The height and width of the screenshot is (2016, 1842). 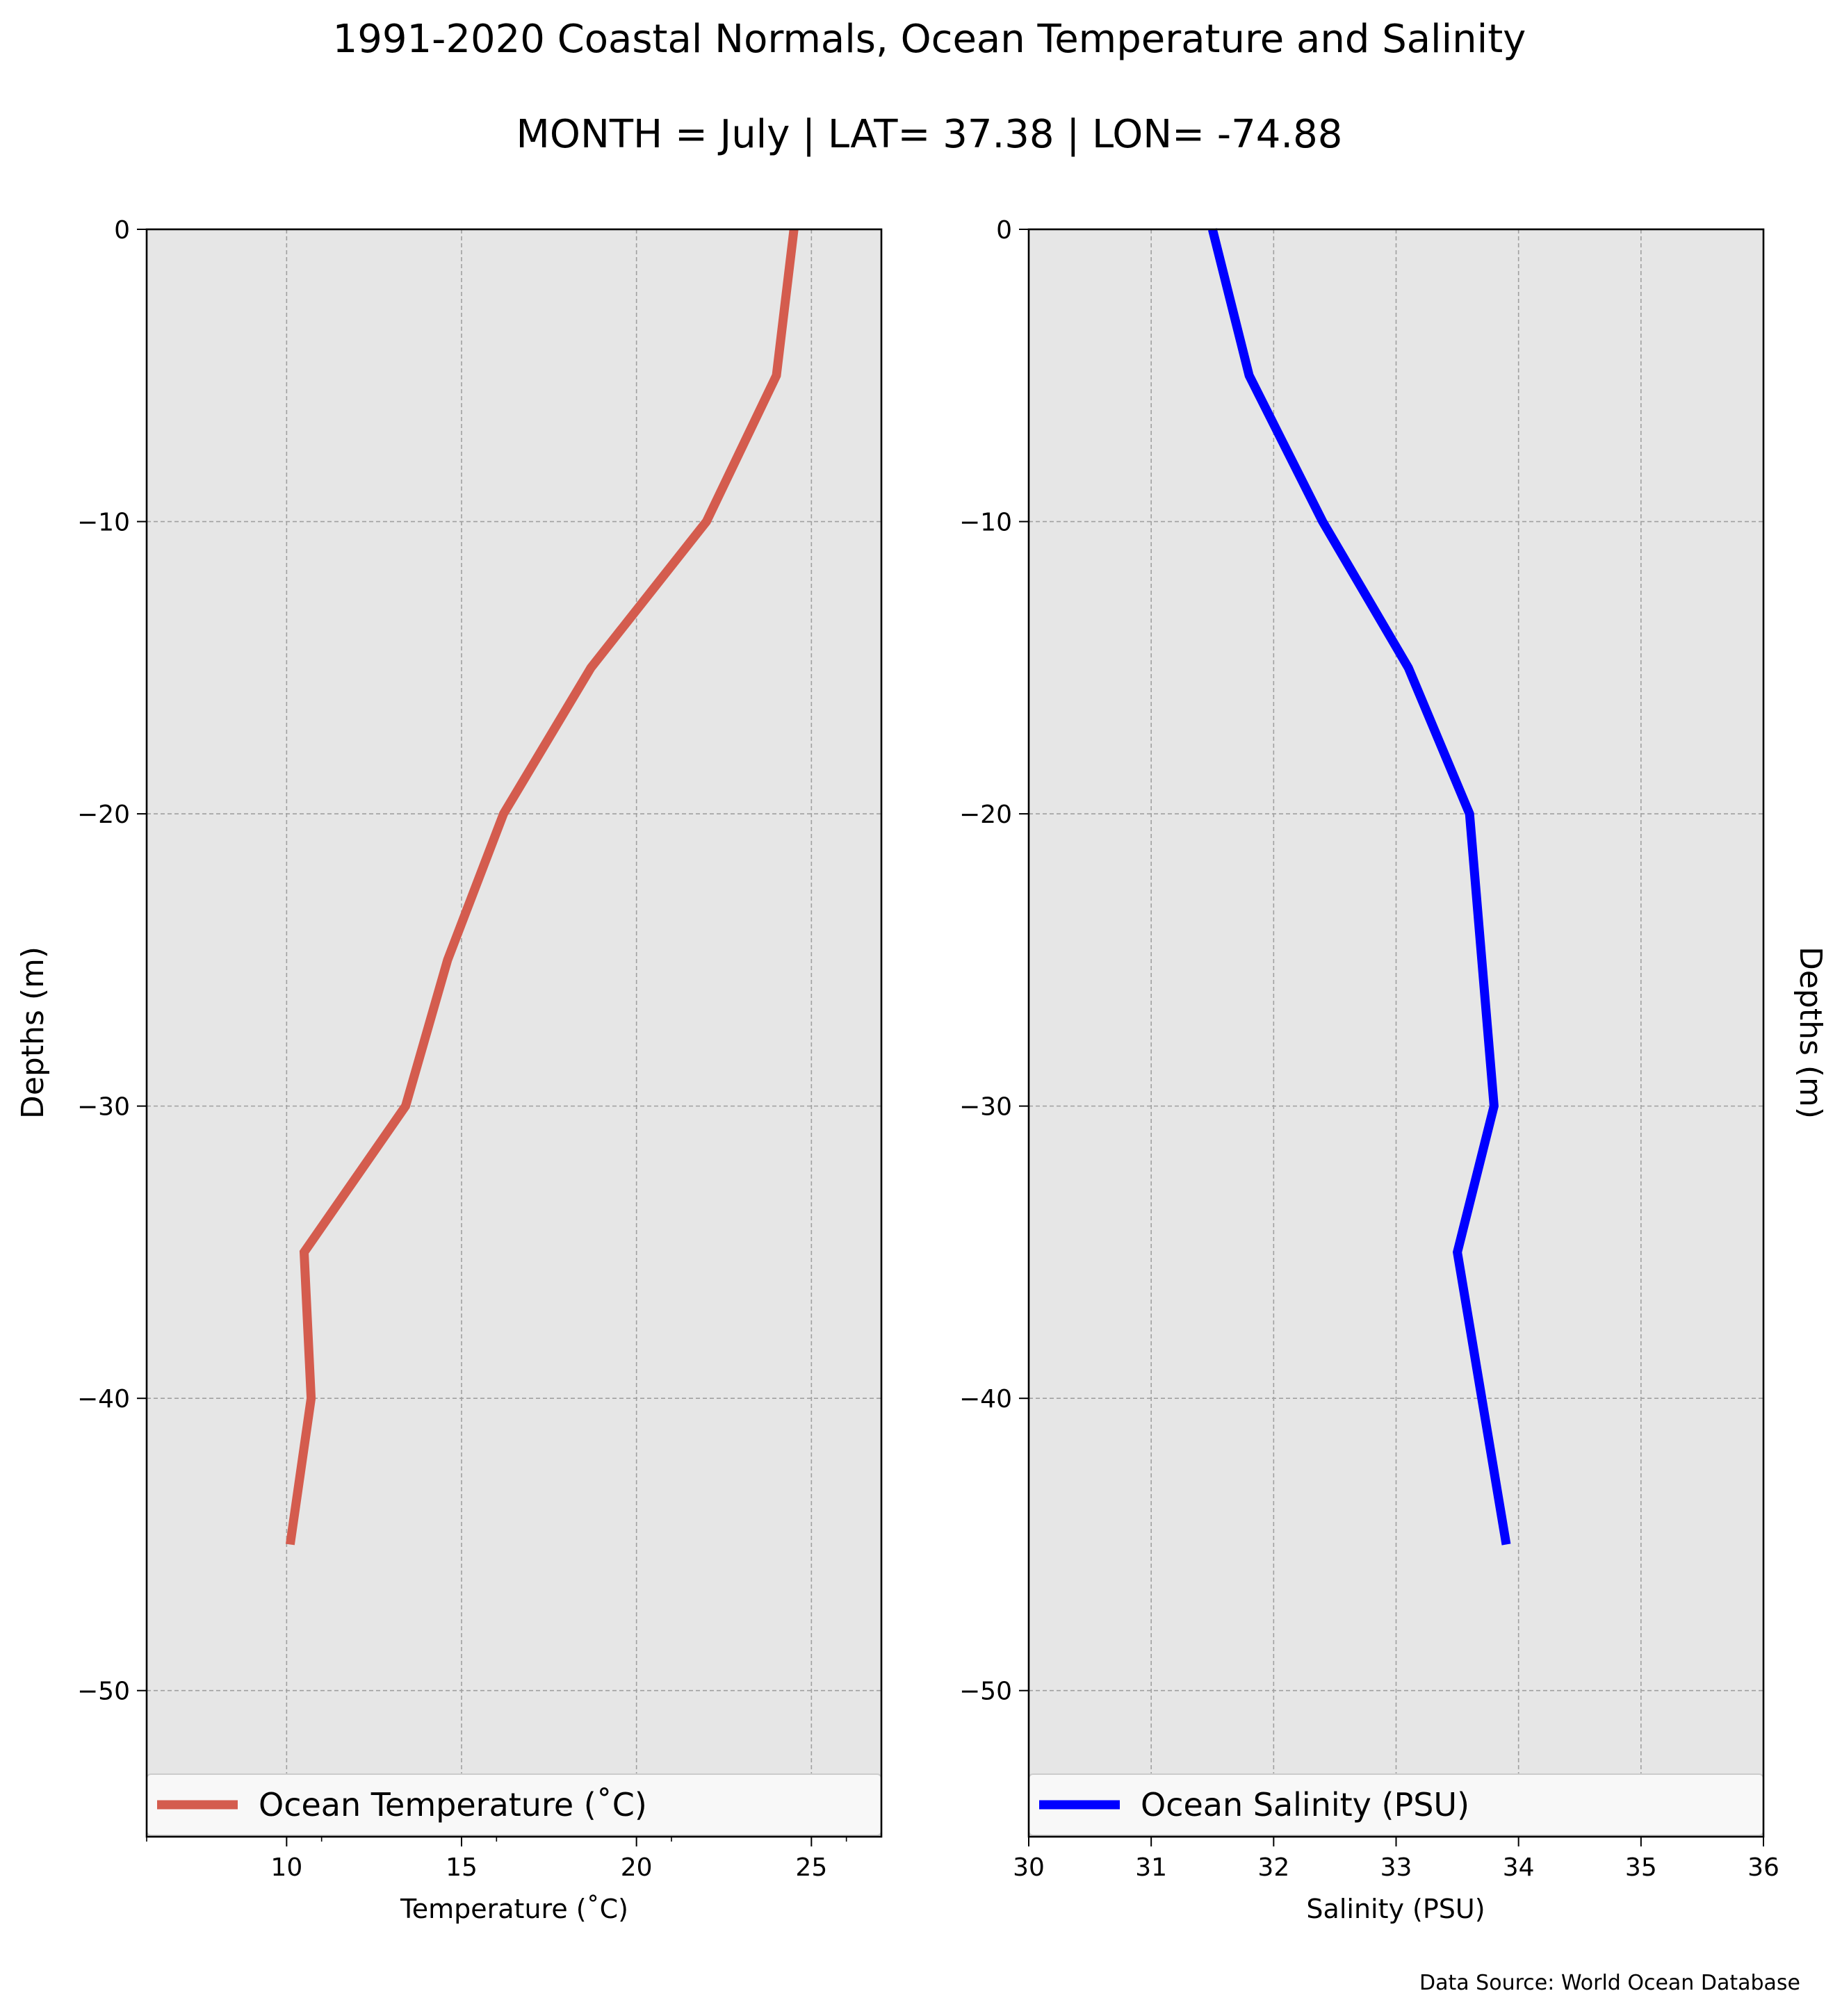 I want to click on temperature-x-tick-label: 10, so click(x=286, y=1868).